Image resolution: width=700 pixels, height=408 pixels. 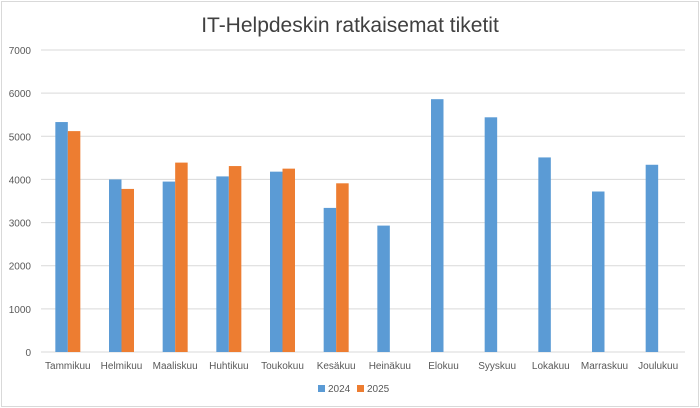 I want to click on bar-2024-Helmikuu, so click(x=115, y=265).